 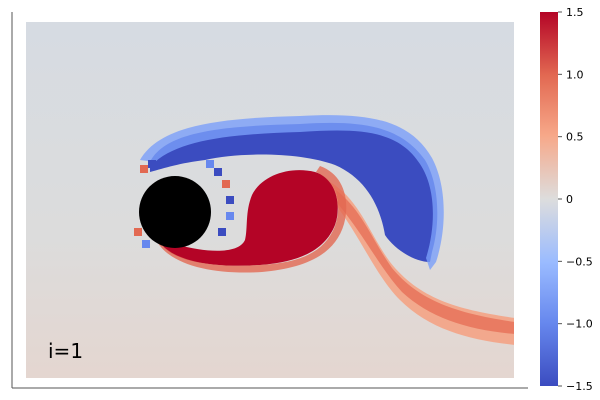 What do you see at coordinates (425, 262) in the screenshot?
I see `trailing-sheet-core` at bounding box center [425, 262].